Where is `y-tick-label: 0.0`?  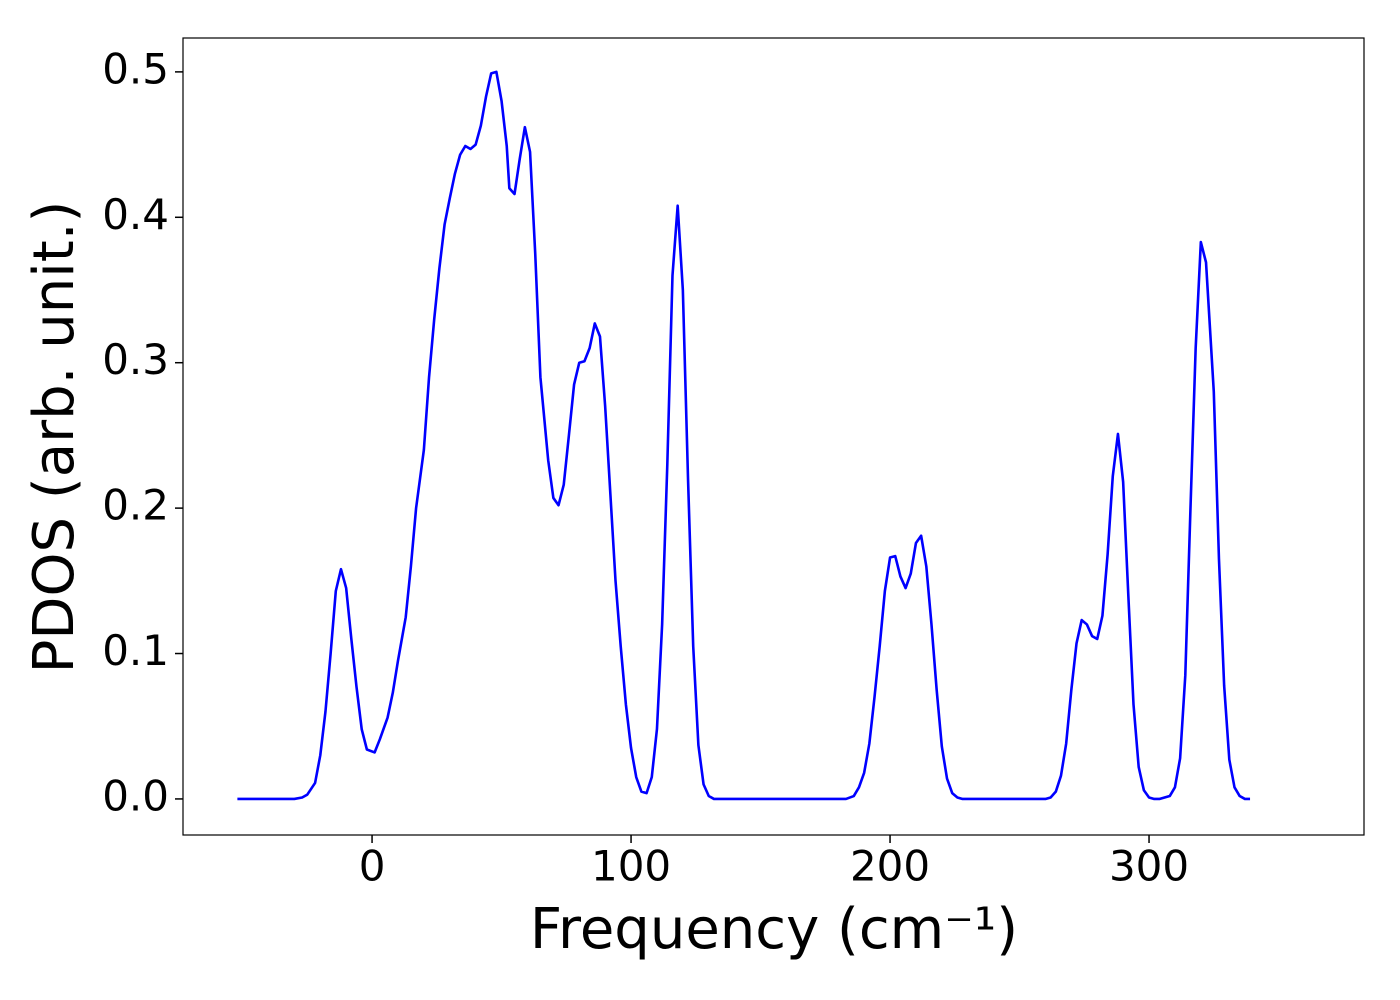 y-tick-label: 0.0 is located at coordinates (135, 795).